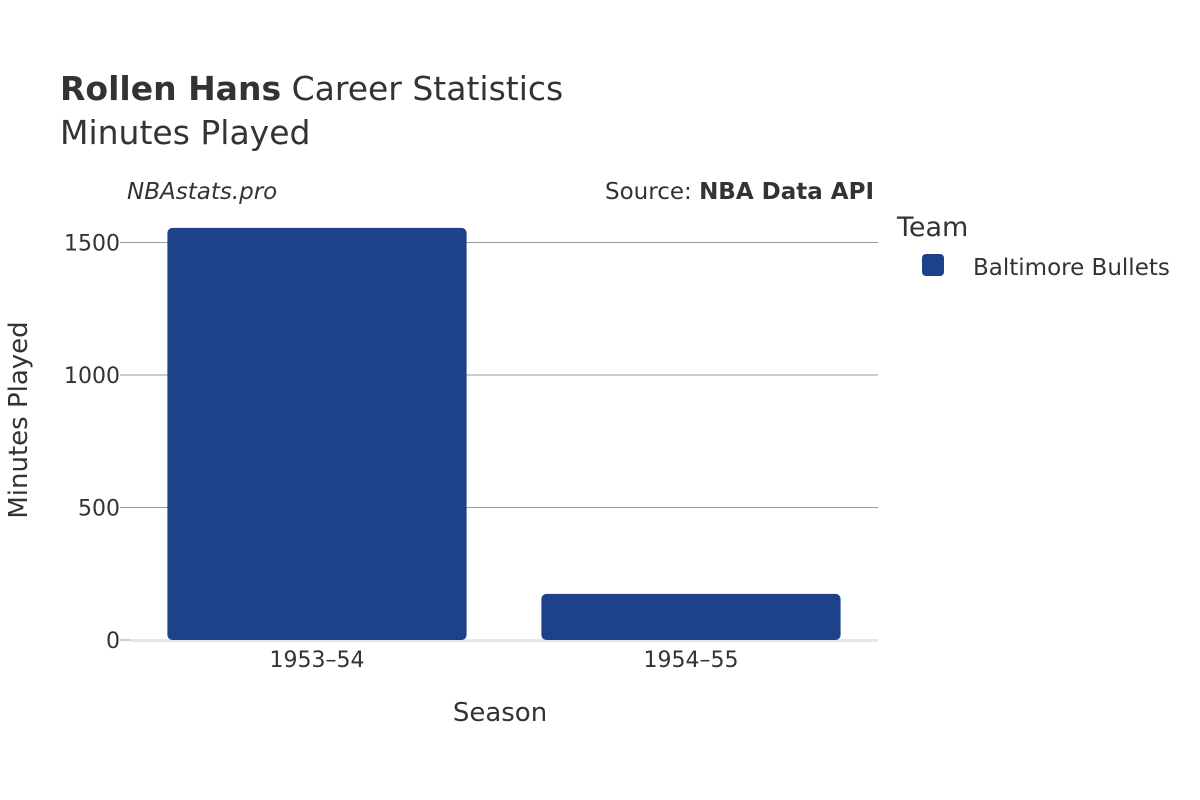  I want to click on legend-swatch, so click(933, 265).